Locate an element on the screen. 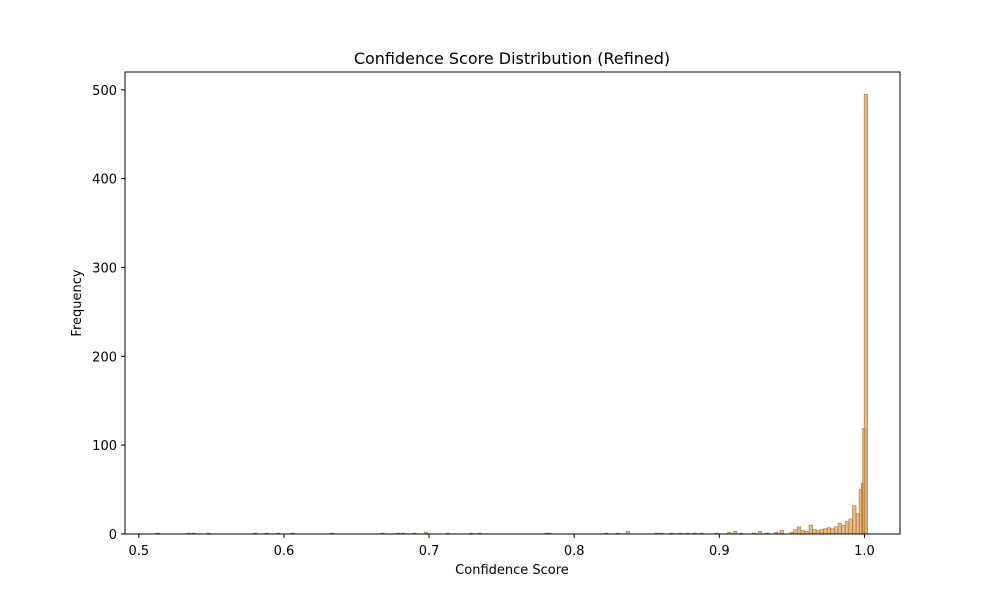  y-tick-label: 100 is located at coordinates (104, 446).